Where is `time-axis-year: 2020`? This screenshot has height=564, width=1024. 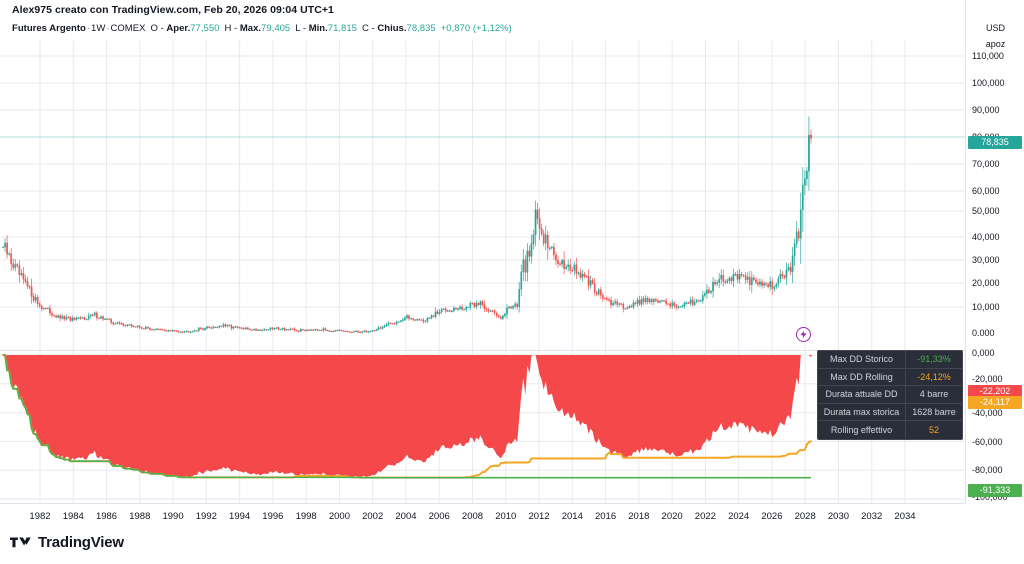 time-axis-year: 2020 is located at coordinates (672, 516).